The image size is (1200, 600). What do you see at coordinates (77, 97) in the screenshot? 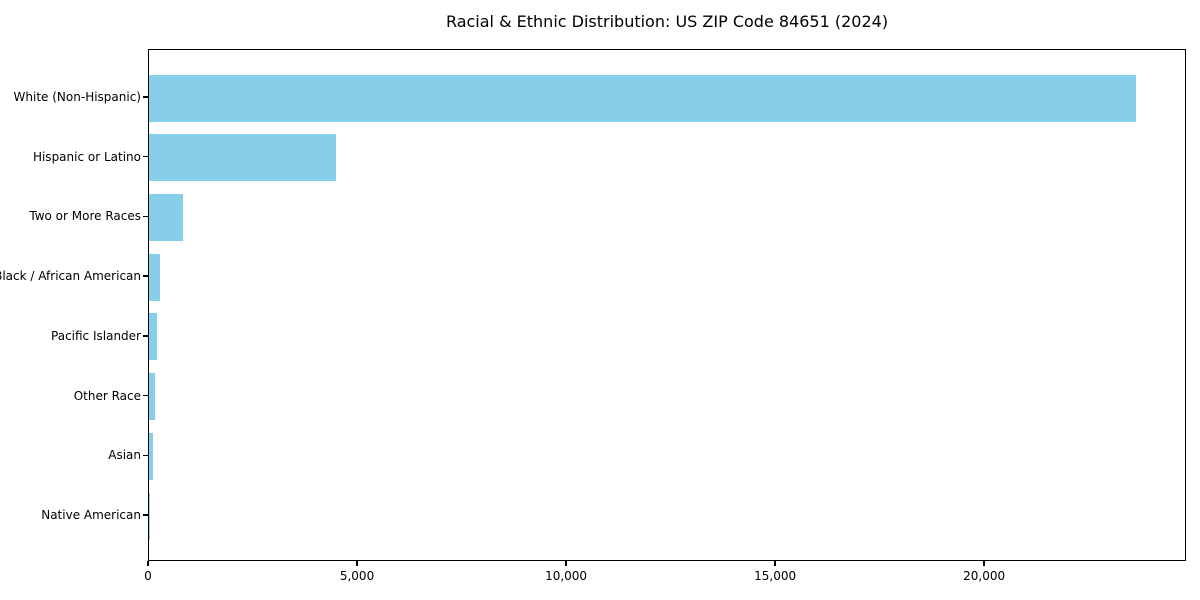
I see `y-tick-label: White (Non-Hispanic)` at bounding box center [77, 97].